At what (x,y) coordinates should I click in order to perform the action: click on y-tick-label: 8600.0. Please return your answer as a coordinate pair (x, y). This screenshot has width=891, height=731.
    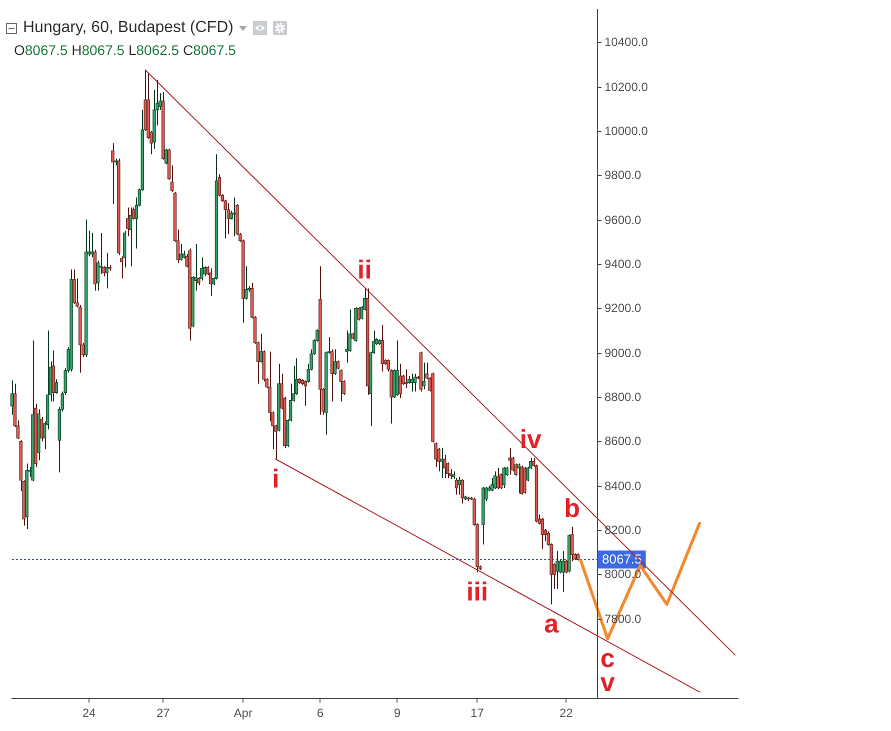
    Looking at the image, I should click on (623, 441).